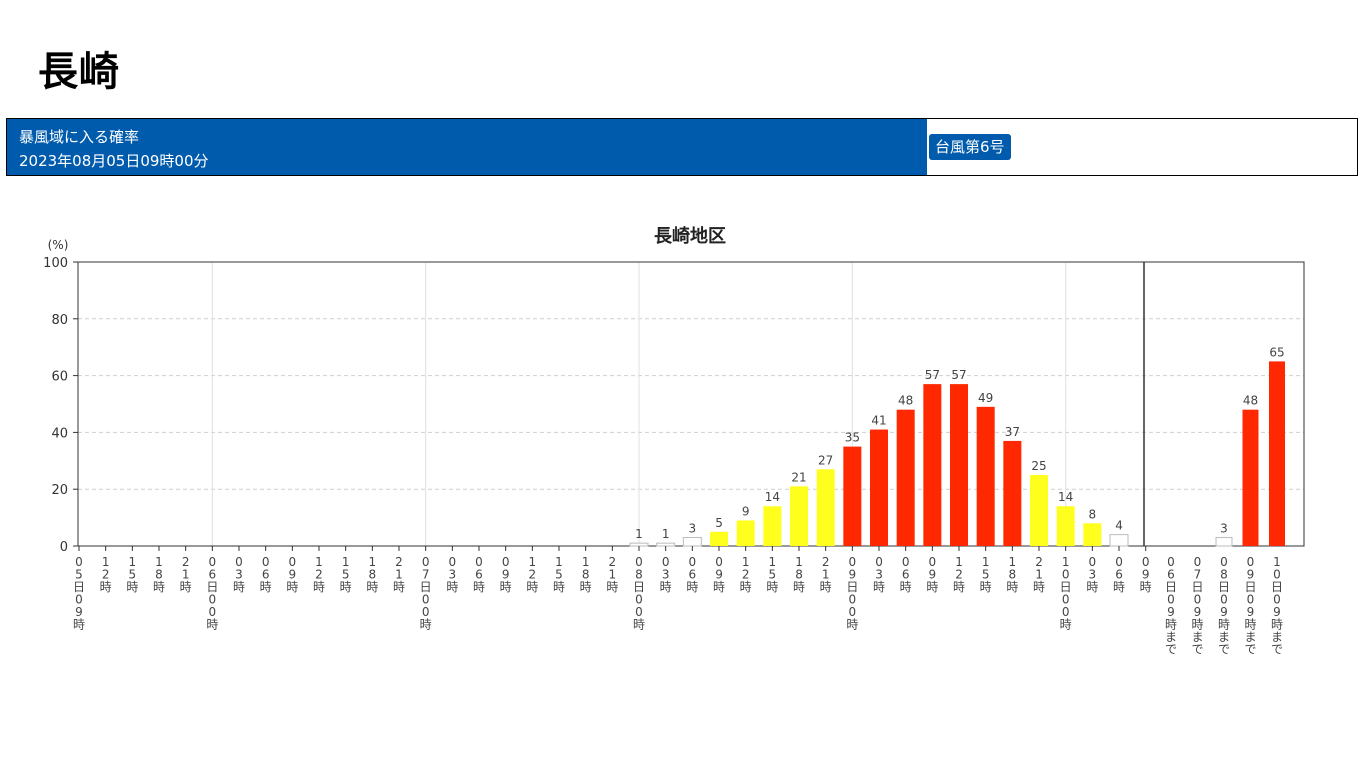 This screenshot has width=1360, height=765. Describe the element at coordinates (682, 147) in the screenshot. I see `forecast-header: 暴風域に入る確率 2023年08月05日09時00分 台風第6号` at that location.